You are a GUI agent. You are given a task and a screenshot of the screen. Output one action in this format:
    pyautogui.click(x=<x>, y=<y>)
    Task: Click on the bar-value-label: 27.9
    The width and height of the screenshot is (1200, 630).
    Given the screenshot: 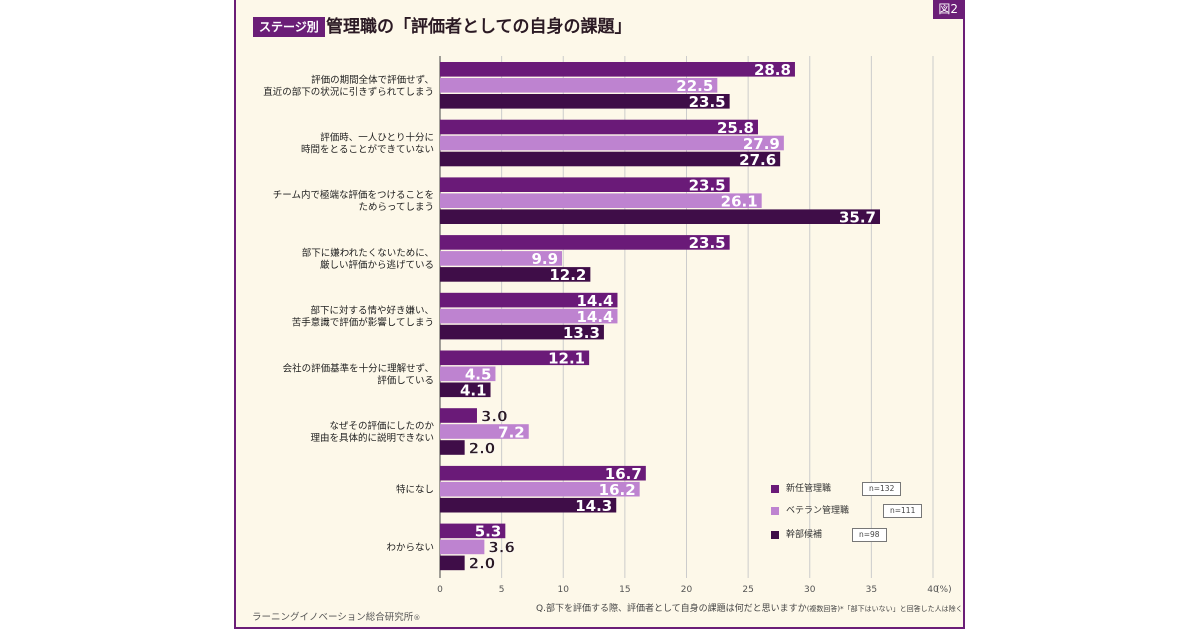 What is the action you would take?
    pyautogui.click(x=761, y=144)
    